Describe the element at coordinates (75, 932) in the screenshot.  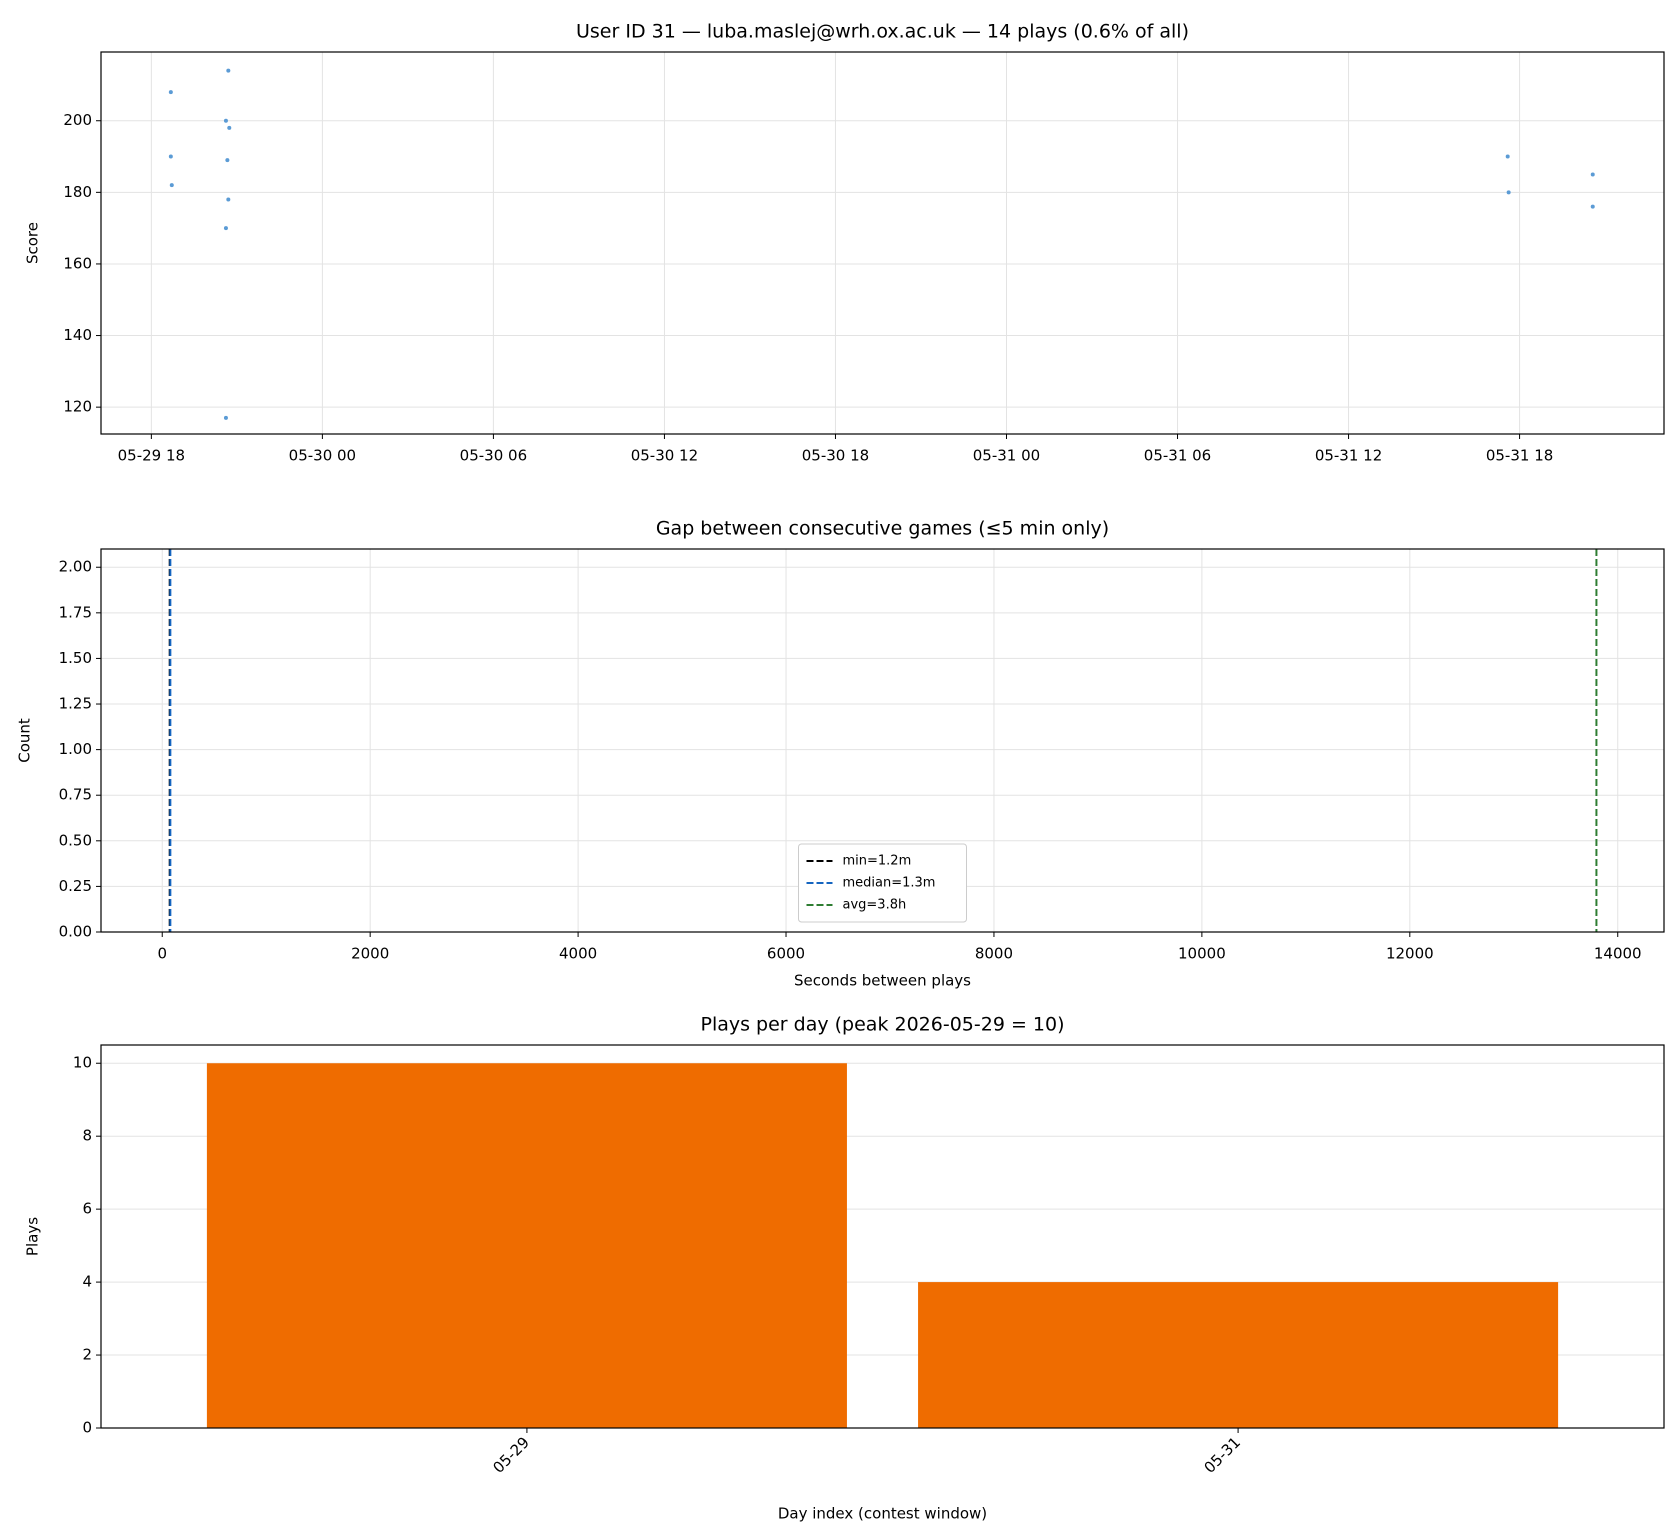
I see `y-tick-label: 0.00` at that location.